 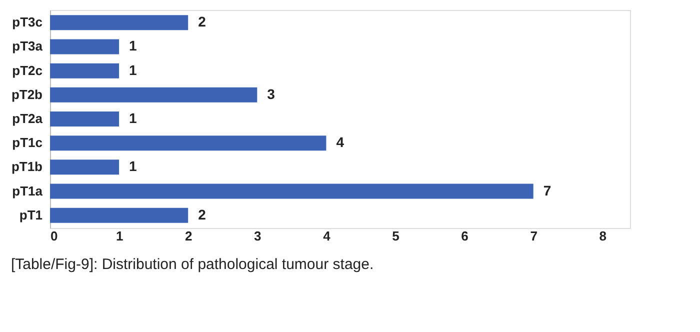 I want to click on x-tick-label: 1, so click(x=120, y=236).